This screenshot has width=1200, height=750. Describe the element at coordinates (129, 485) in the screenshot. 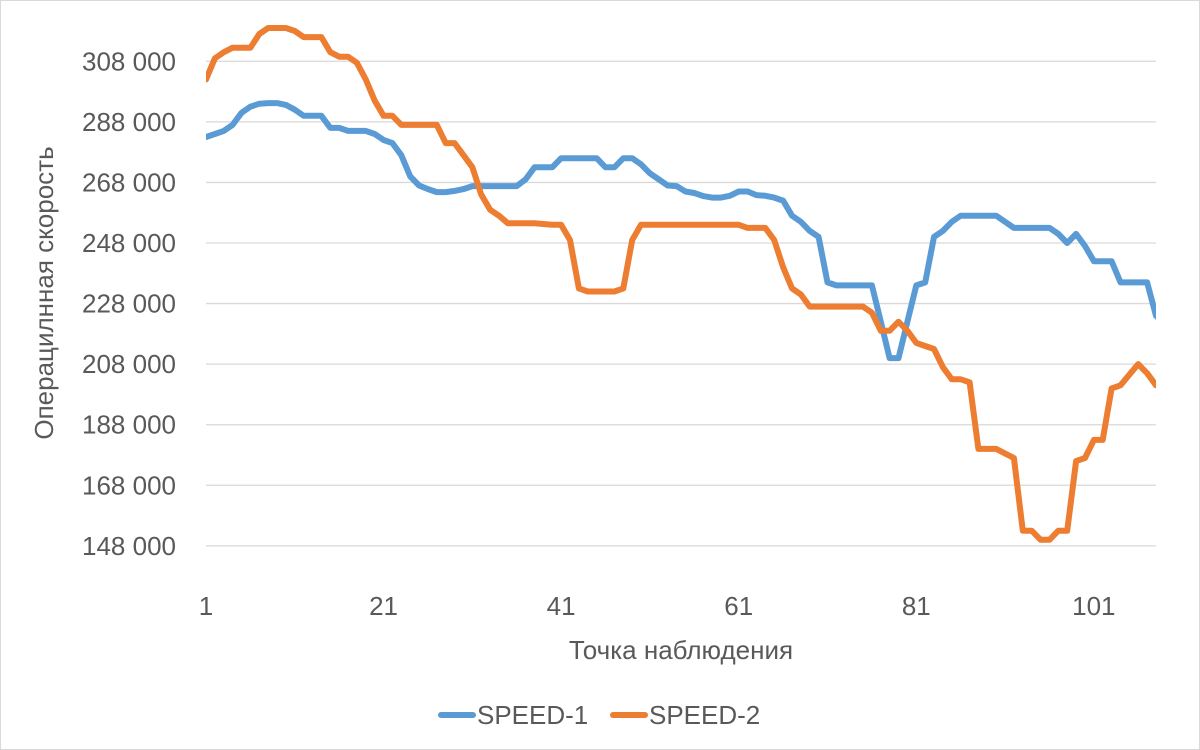

I see `y-tick-label: 168 000` at that location.